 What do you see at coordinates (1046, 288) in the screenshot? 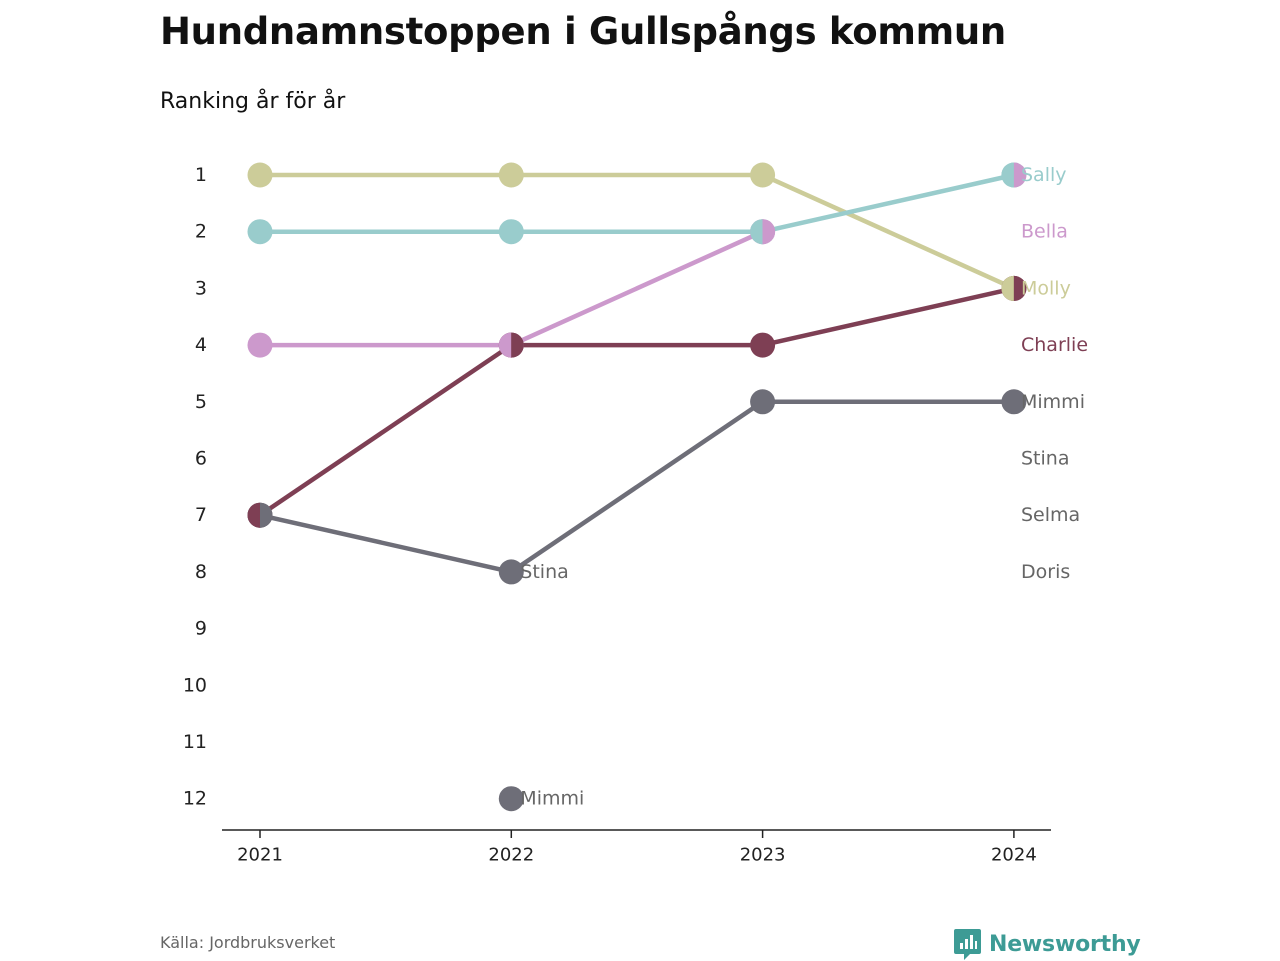
I see `end-label-molly: Molly` at bounding box center [1046, 288].